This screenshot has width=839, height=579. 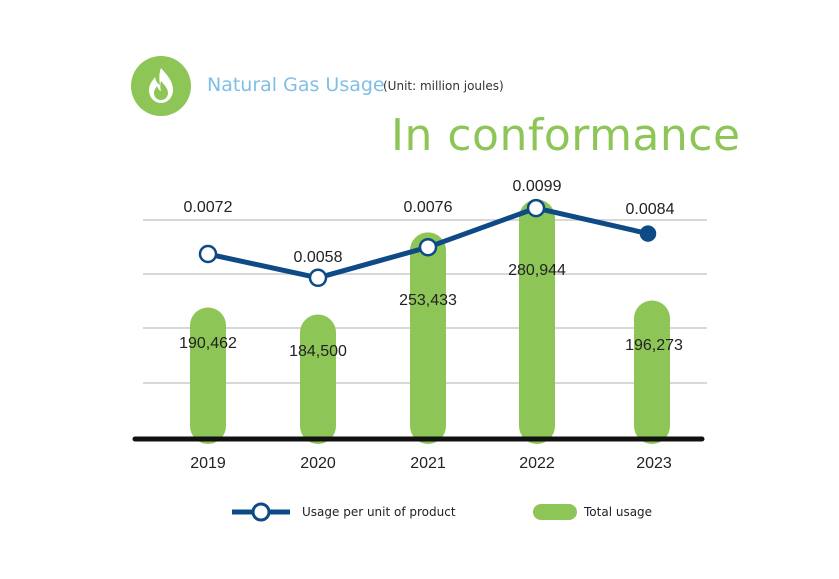 I want to click on line-point-2023, so click(x=648, y=233).